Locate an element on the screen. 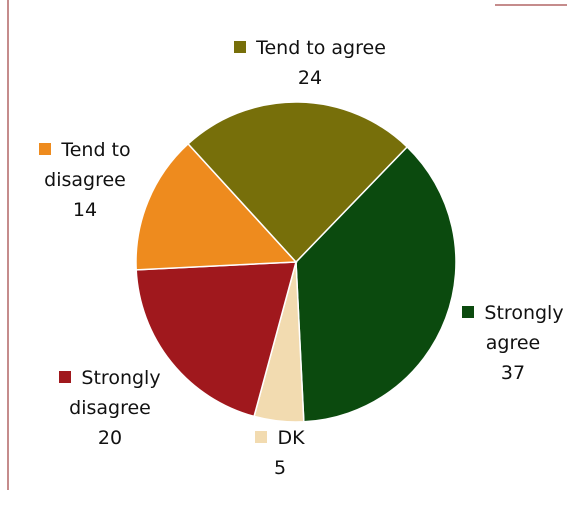 Image resolution: width=567 pixels, height=507 pixels. category-label: Strongly disagree is located at coordinates (115, 393).